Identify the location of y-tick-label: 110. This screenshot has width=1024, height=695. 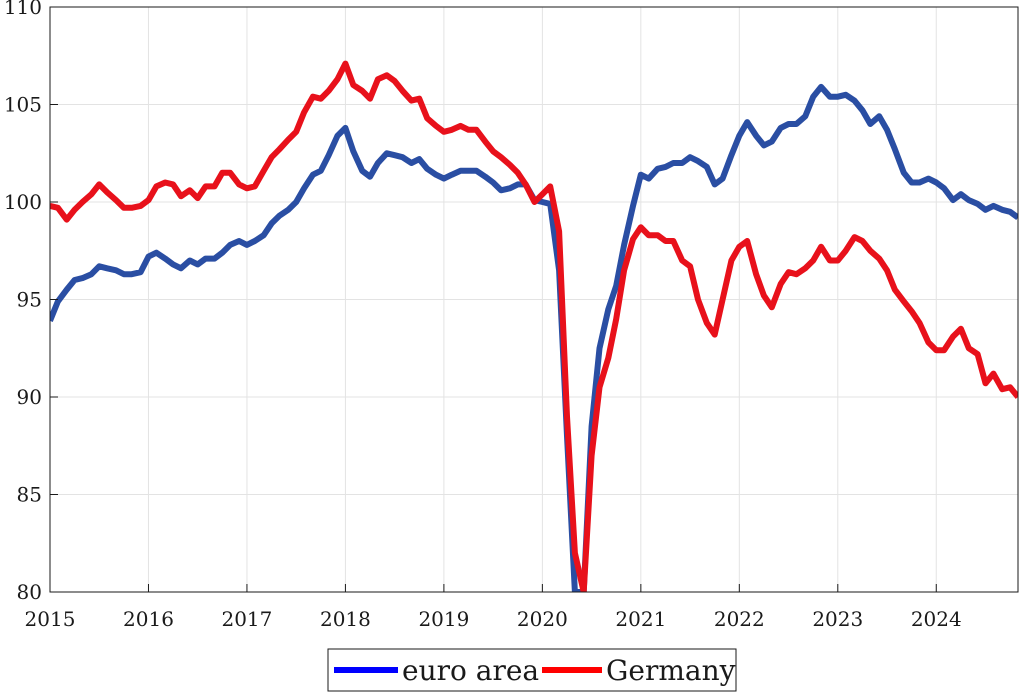
(23, 9).